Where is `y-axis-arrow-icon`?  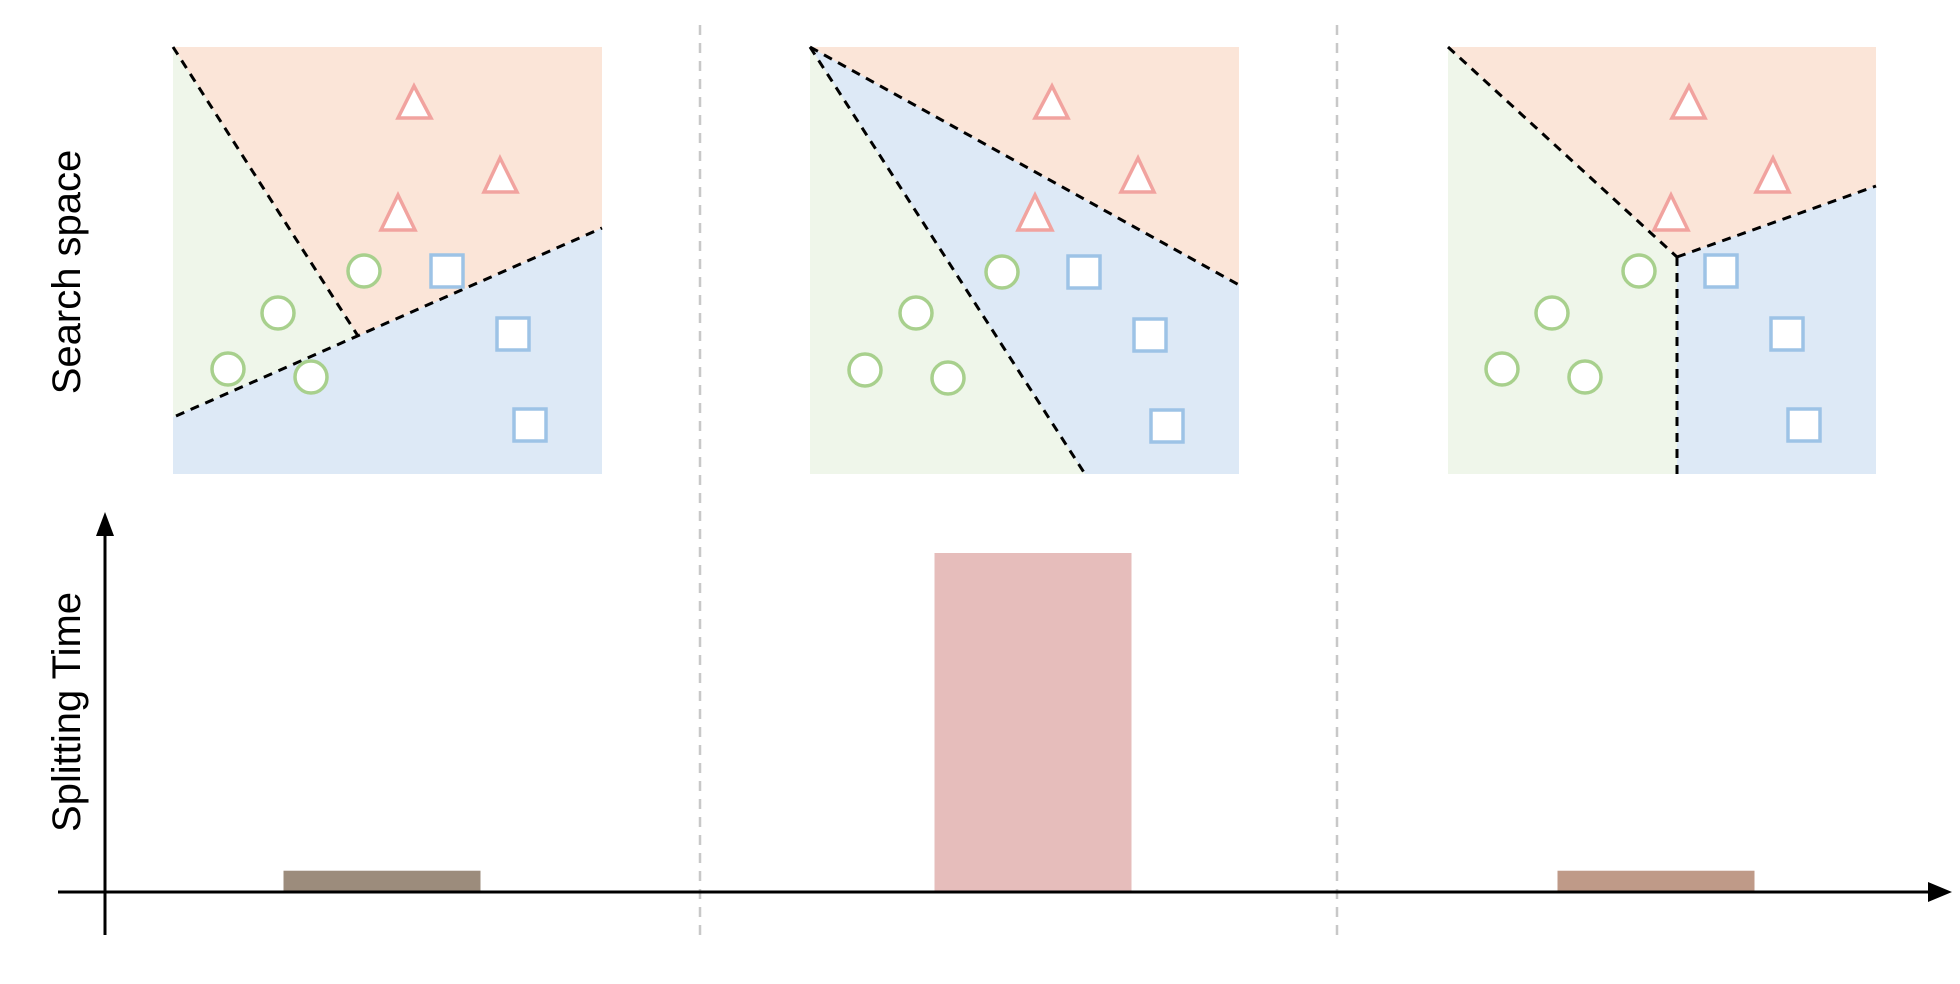
y-axis-arrow-icon is located at coordinates (105, 524).